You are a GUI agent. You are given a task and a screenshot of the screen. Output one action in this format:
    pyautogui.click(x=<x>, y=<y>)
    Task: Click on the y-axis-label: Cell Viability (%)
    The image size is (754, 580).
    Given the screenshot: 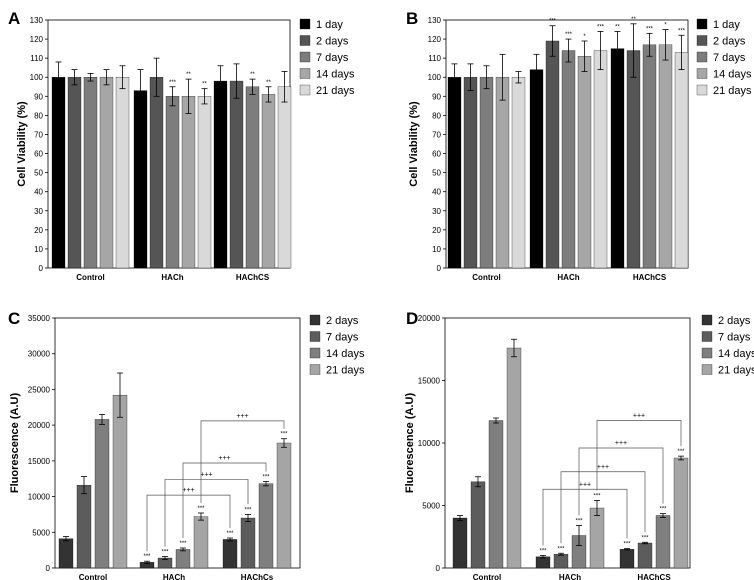 What is the action you would take?
    pyautogui.click(x=414, y=144)
    